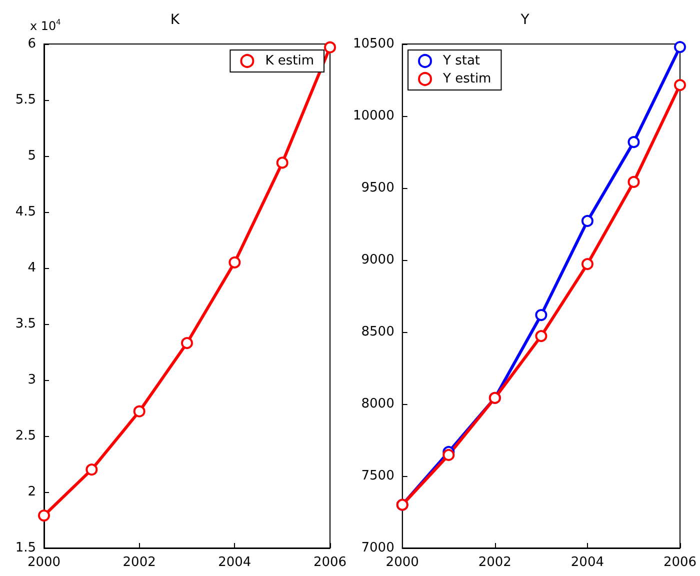 This screenshot has width=700, height=576. What do you see at coordinates (25, 100) in the screenshot?
I see `y-tick-label: 5.5` at bounding box center [25, 100].